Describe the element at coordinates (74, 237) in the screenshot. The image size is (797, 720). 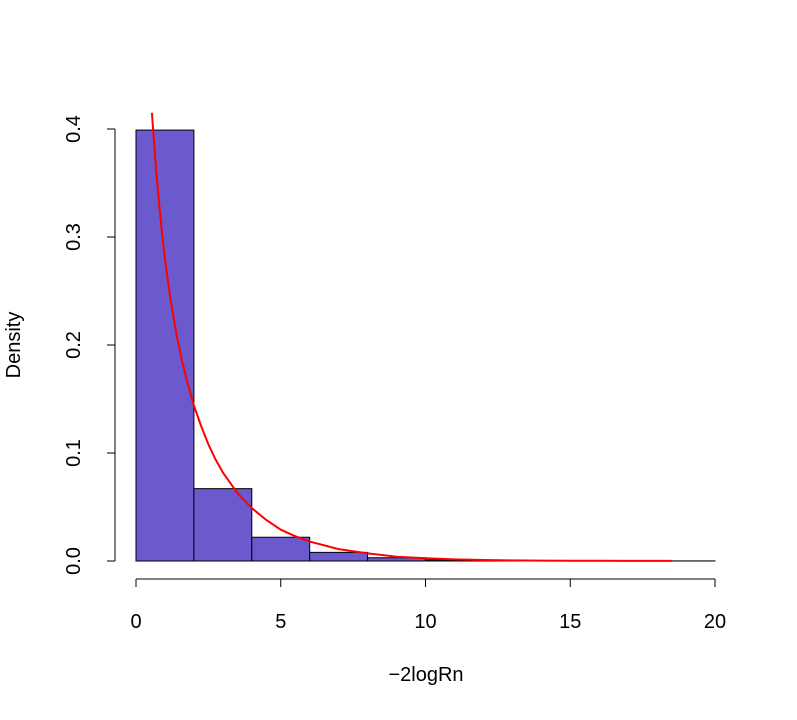
I see `y-tick-label: 0.3` at that location.